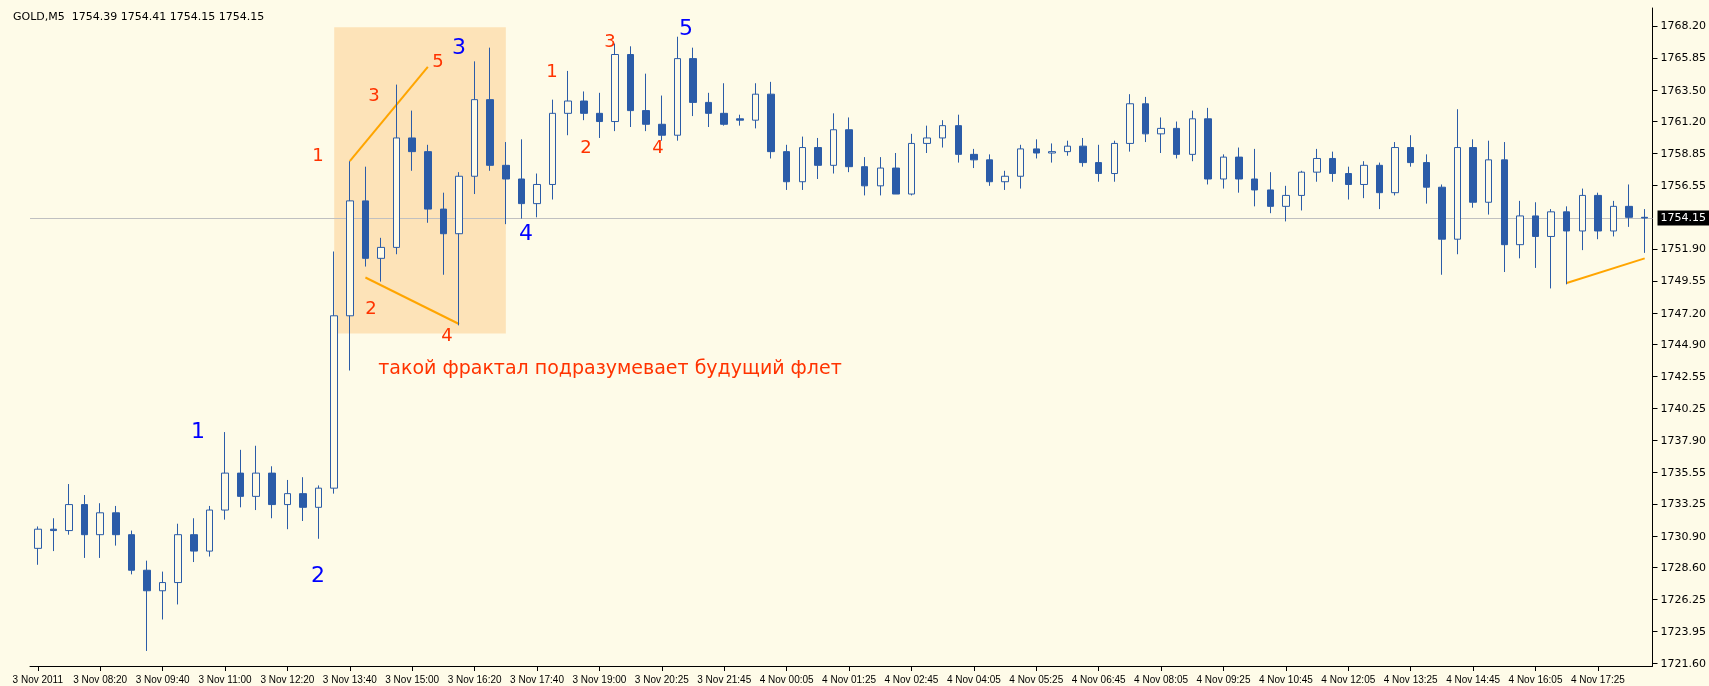  Describe the element at coordinates (1683, 345) in the screenshot. I see `y-tick-label: 1744.90` at that location.